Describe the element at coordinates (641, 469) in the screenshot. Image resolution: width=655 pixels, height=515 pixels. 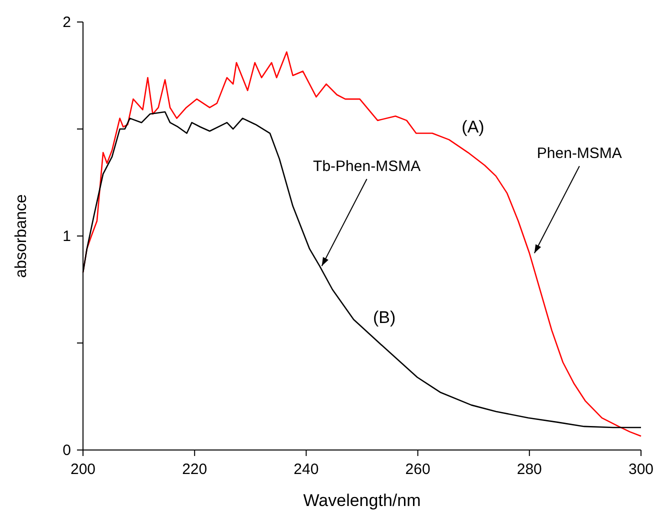
I see `x-tick-label: 300` at that location.